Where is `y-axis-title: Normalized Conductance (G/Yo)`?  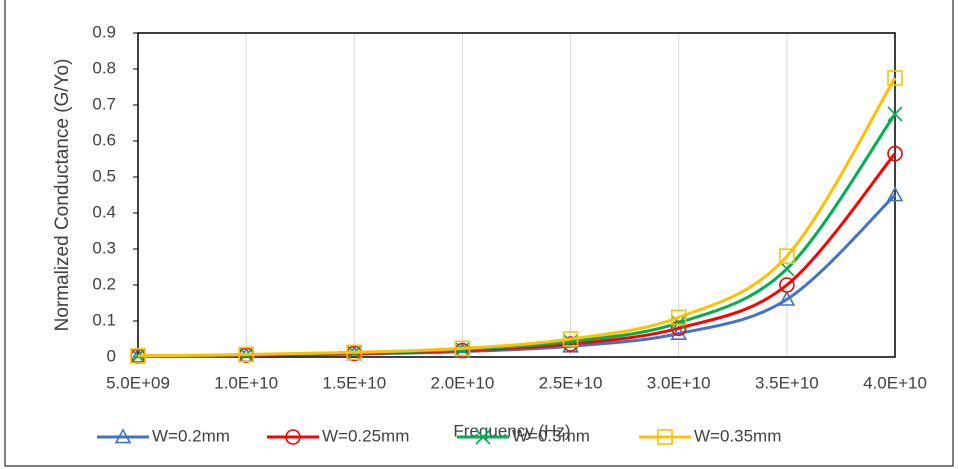 y-axis-title: Normalized Conductance (G/Yo) is located at coordinates (62, 195).